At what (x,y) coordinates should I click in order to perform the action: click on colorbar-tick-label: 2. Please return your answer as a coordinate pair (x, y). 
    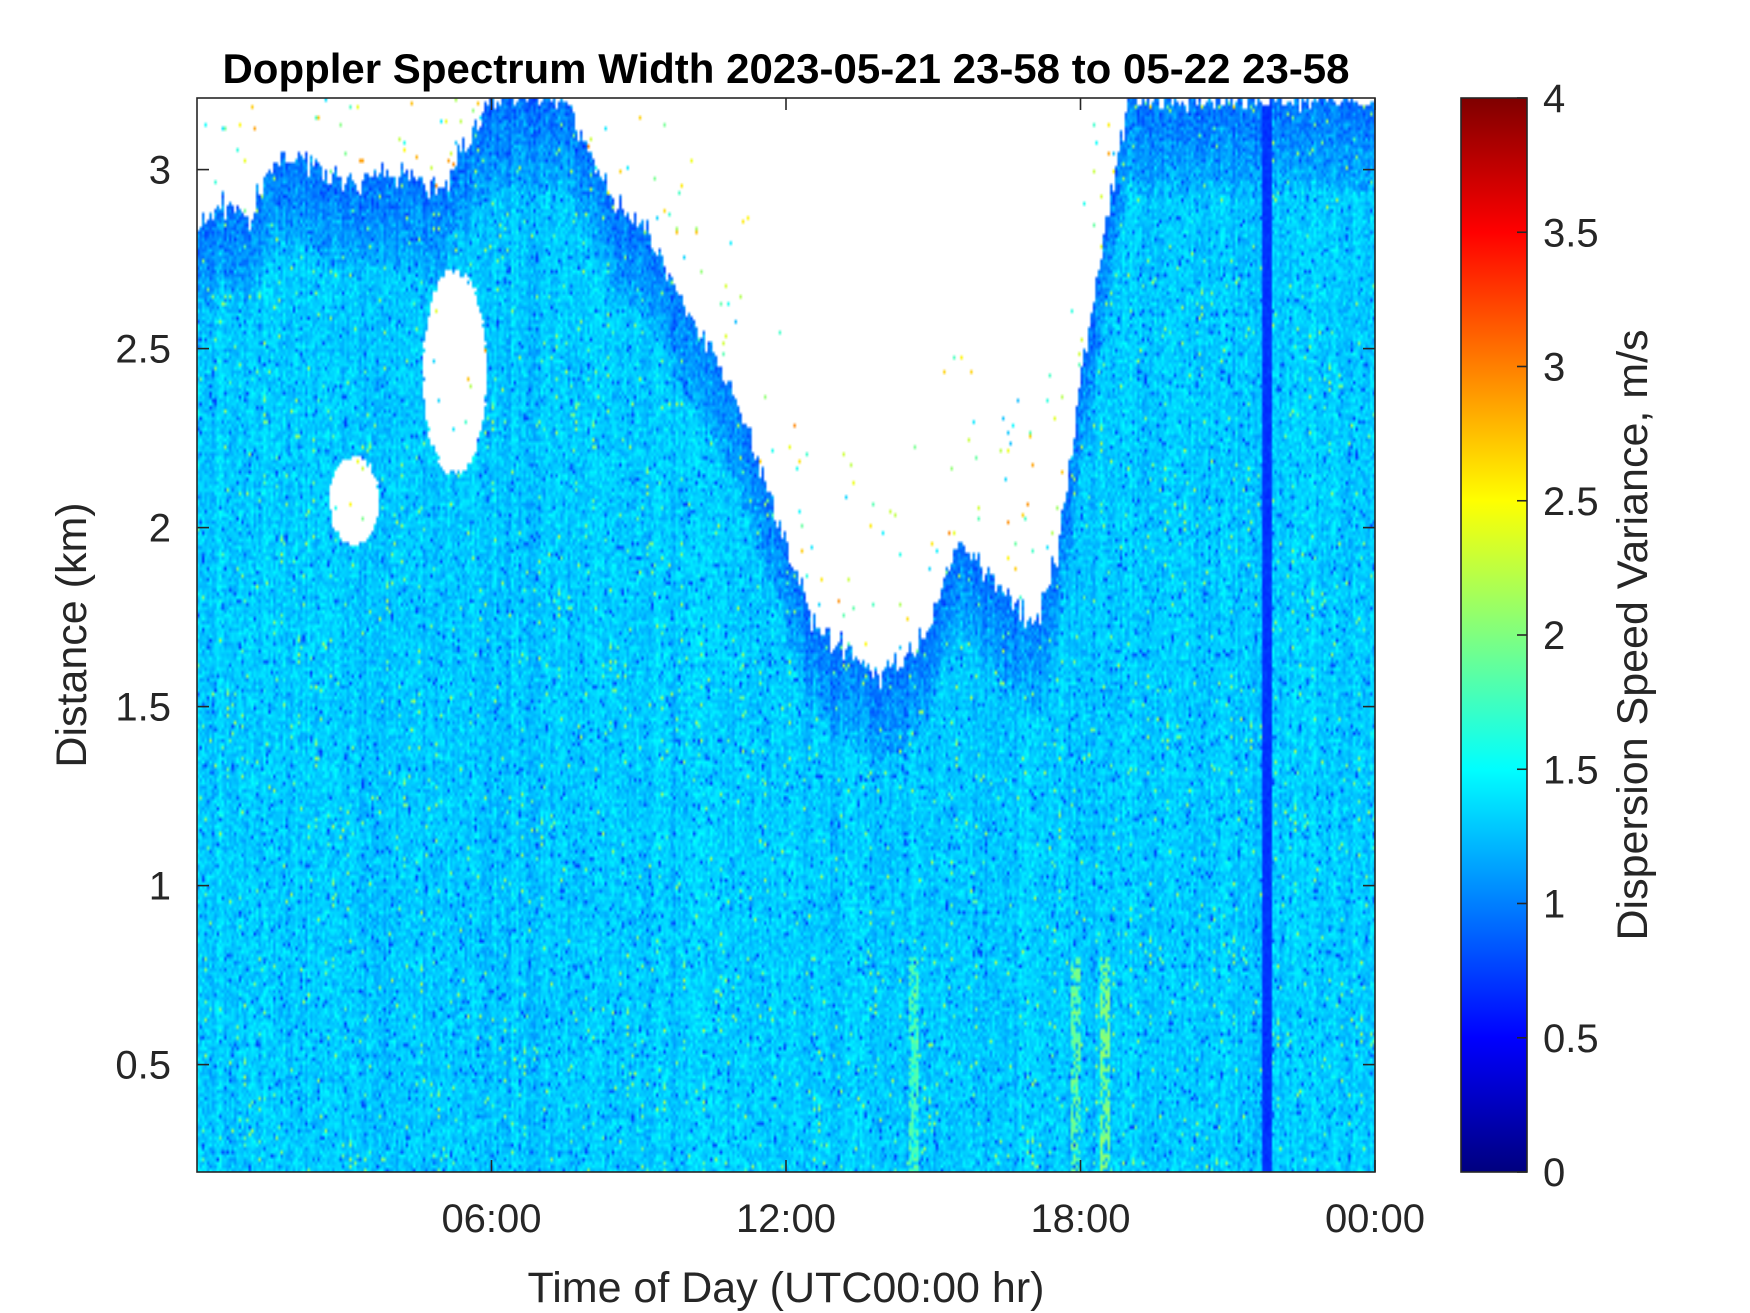
    Looking at the image, I should click on (1554, 636).